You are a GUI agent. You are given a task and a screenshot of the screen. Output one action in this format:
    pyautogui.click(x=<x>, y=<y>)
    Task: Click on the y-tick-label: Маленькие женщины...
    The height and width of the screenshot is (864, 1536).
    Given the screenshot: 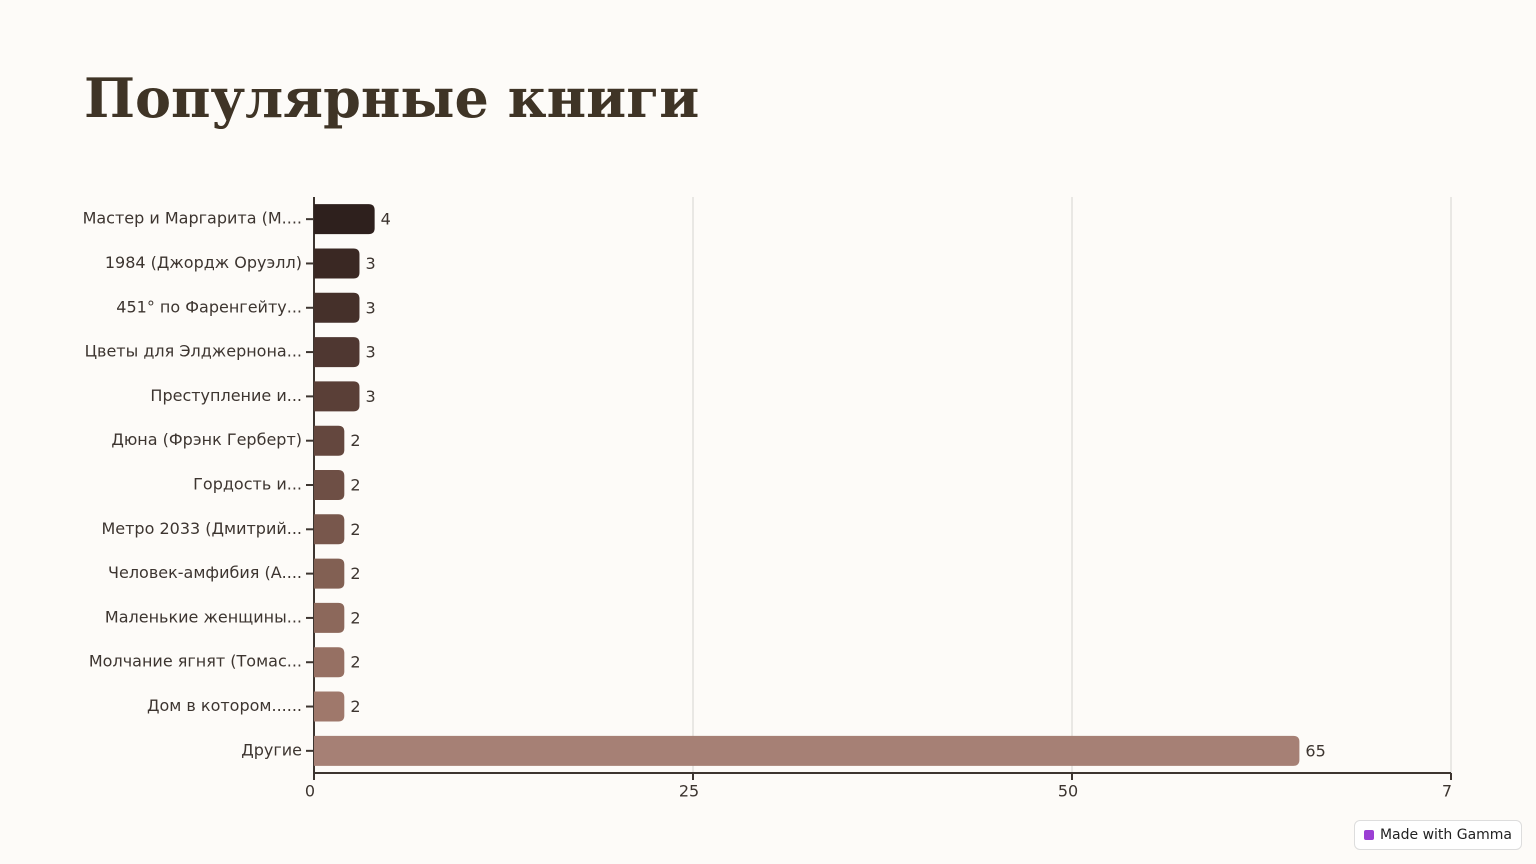 What is the action you would take?
    pyautogui.click(x=203, y=616)
    